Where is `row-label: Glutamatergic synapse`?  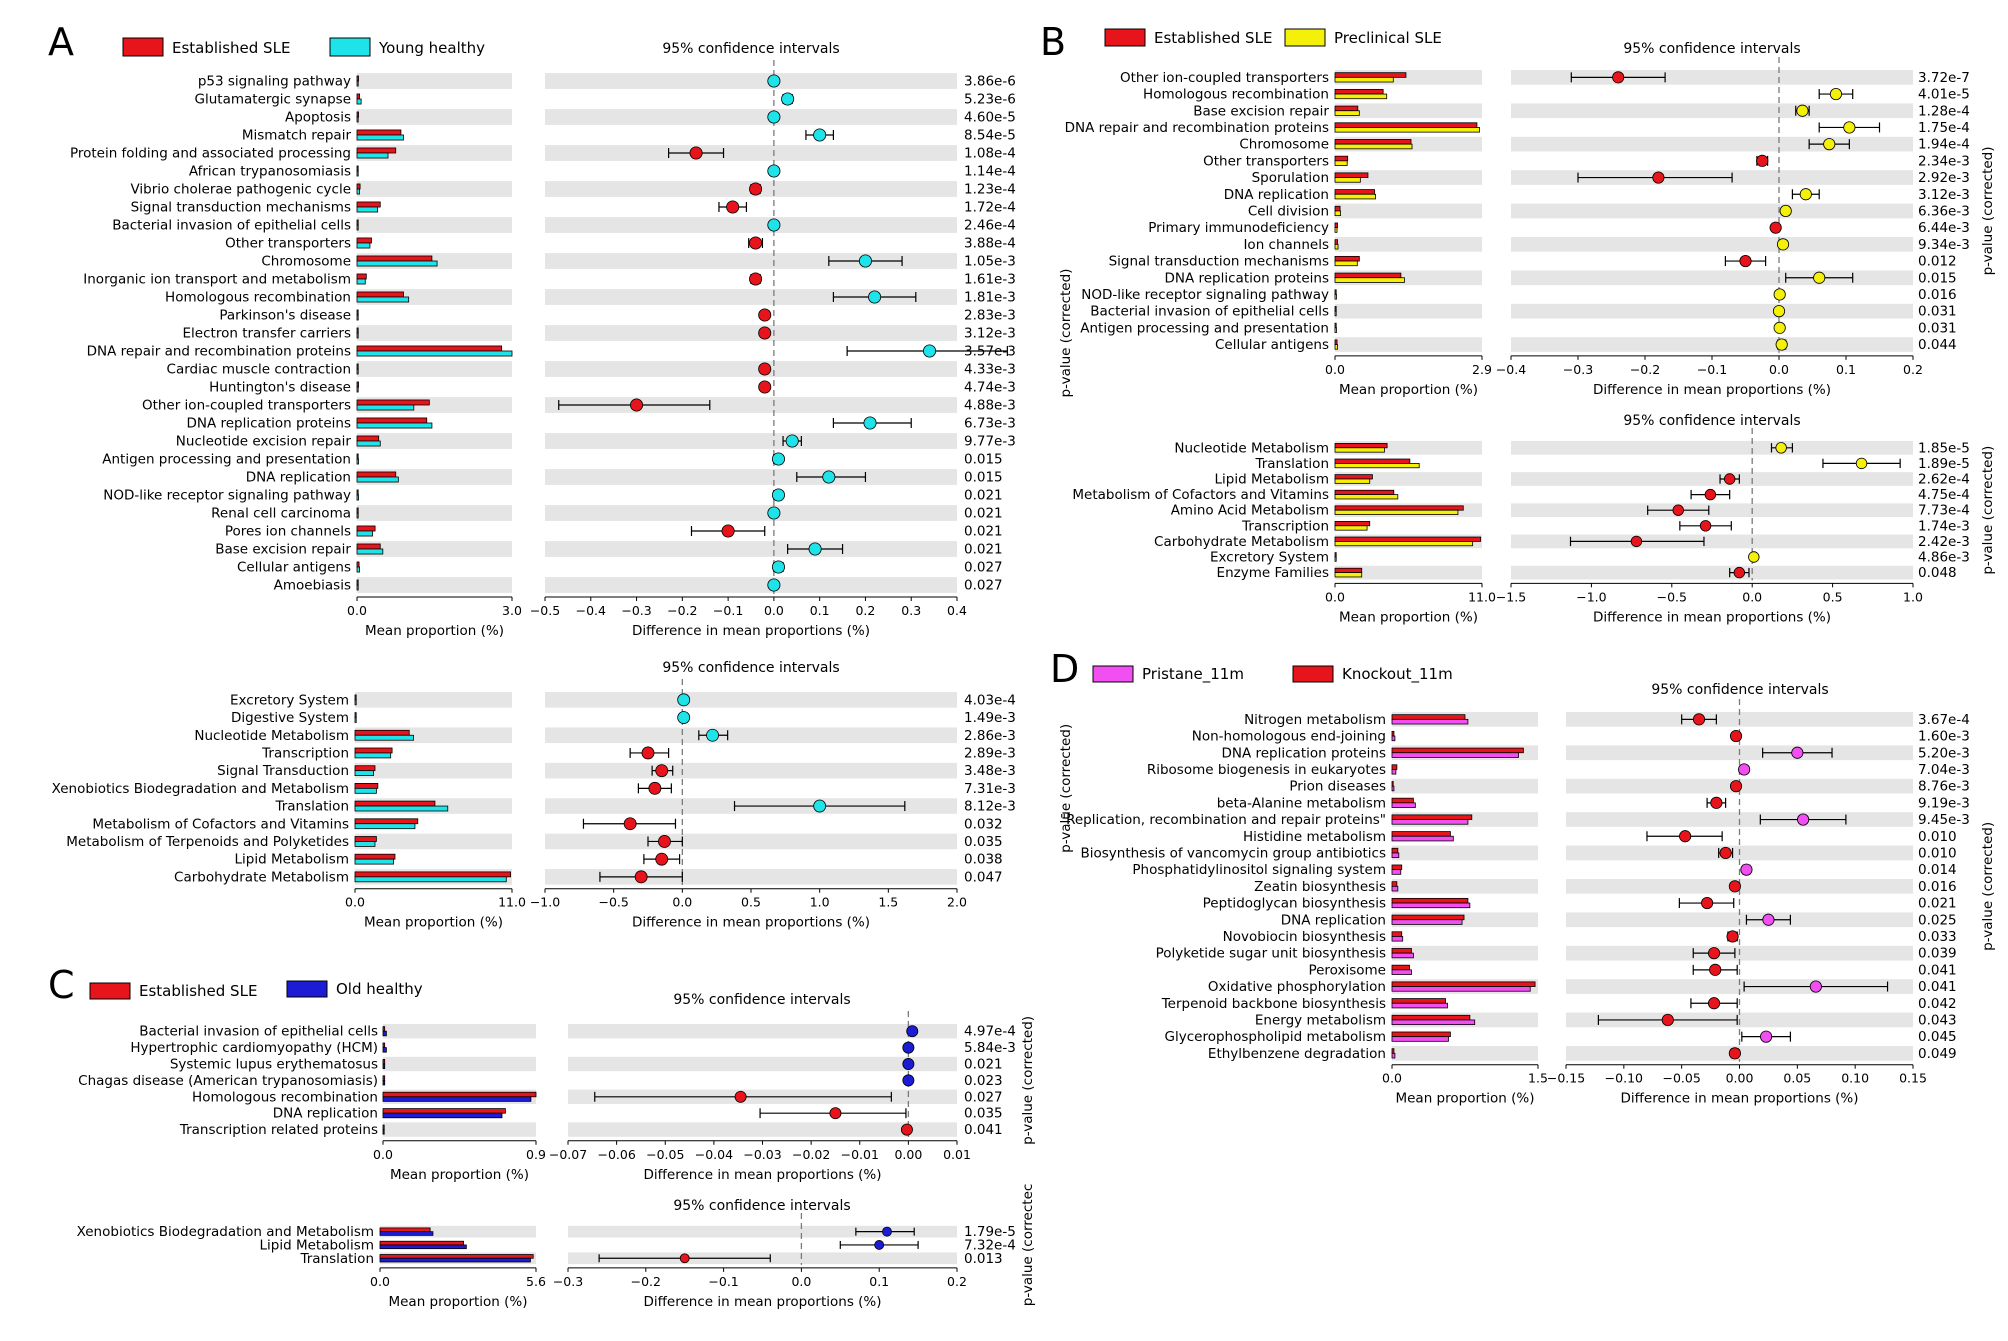
row-label: Glutamatergic synapse is located at coordinates (273, 100).